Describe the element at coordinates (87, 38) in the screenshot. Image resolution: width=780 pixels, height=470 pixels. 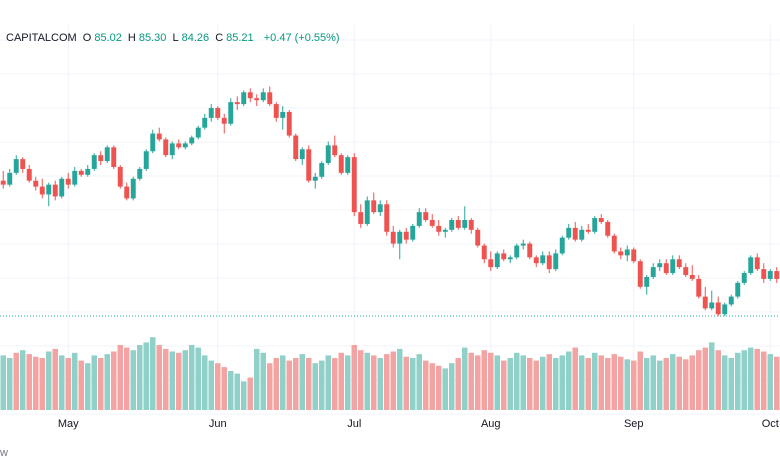
I see `open-label: O` at that location.